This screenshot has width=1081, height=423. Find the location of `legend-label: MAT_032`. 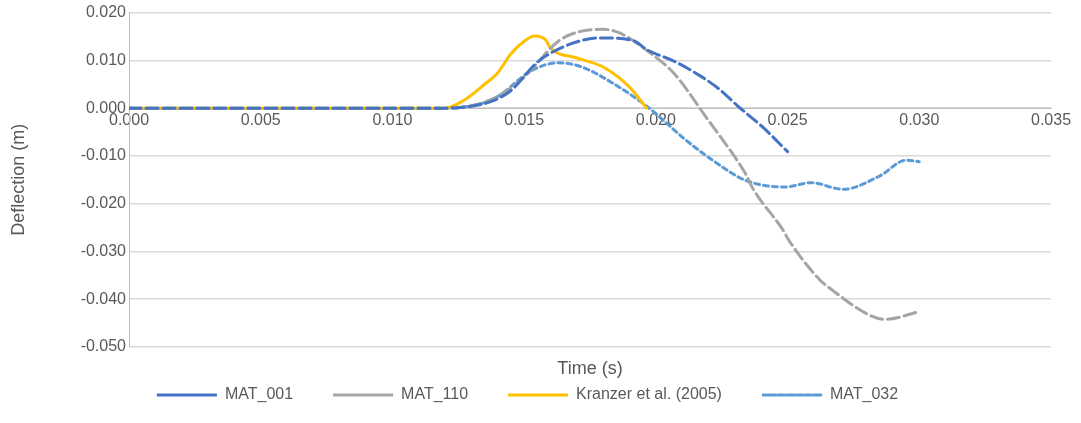

legend-label: MAT_032 is located at coordinates (864, 394).